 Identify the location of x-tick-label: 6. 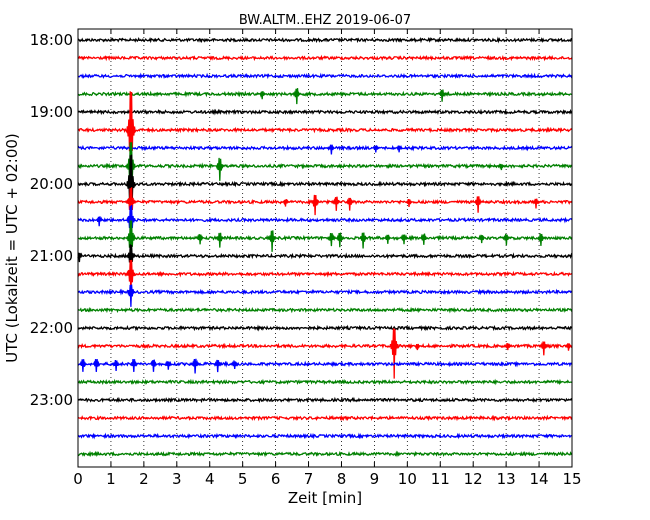
(276, 479).